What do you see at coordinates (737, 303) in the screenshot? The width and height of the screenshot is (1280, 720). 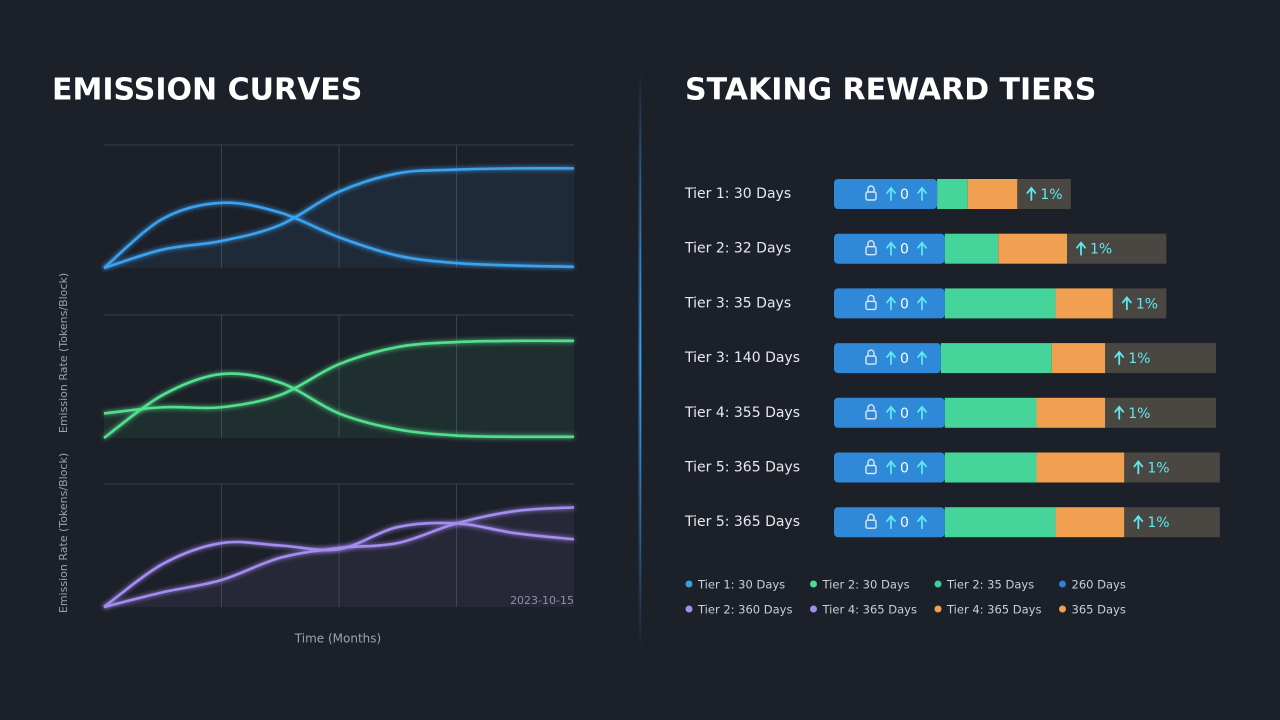 I see `tier-label: Tier 3: 35 Days` at bounding box center [737, 303].